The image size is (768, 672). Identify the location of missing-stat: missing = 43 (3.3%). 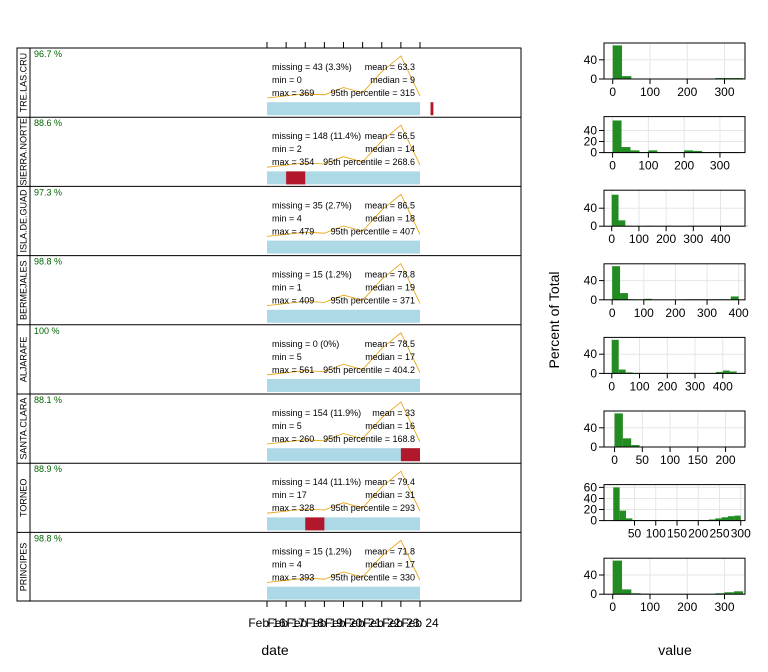
(312, 67).